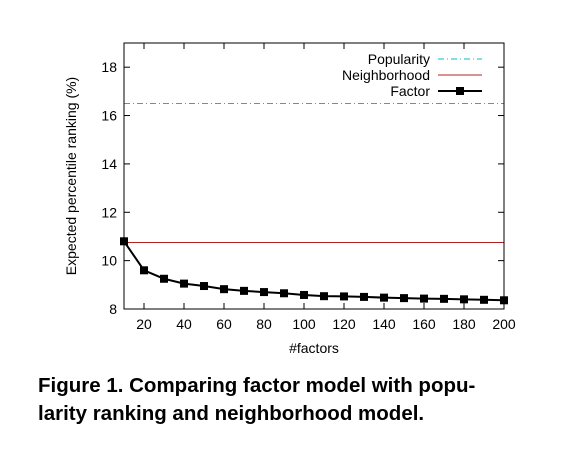  I want to click on legend: Popularity Neighborhood Factor, so click(412, 75).